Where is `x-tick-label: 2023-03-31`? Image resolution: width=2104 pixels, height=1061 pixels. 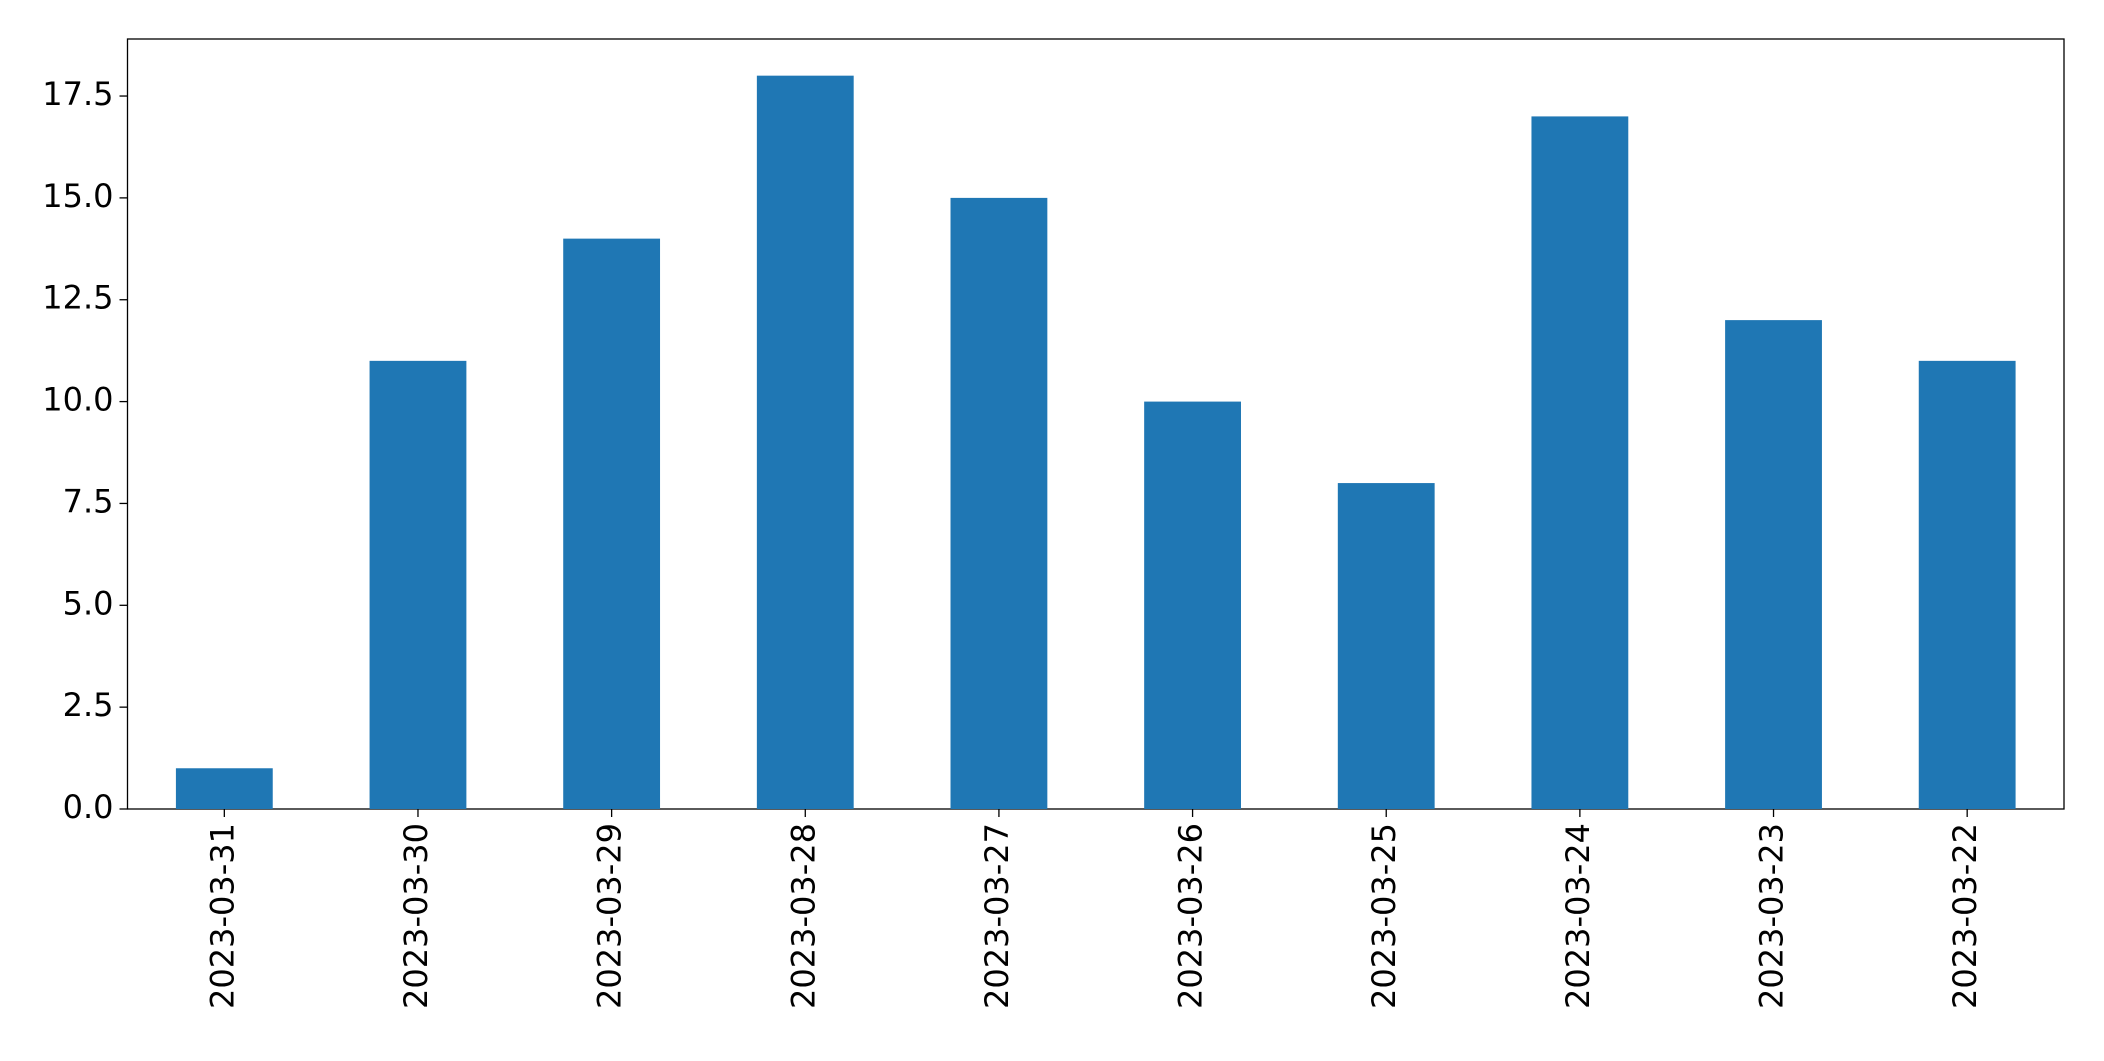
x-tick-label: 2023-03-31 is located at coordinates (222, 916).